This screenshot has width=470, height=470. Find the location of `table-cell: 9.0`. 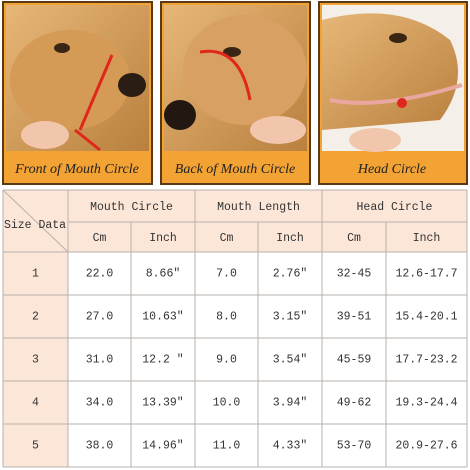

table-cell: 9.0 is located at coordinates (226, 360).